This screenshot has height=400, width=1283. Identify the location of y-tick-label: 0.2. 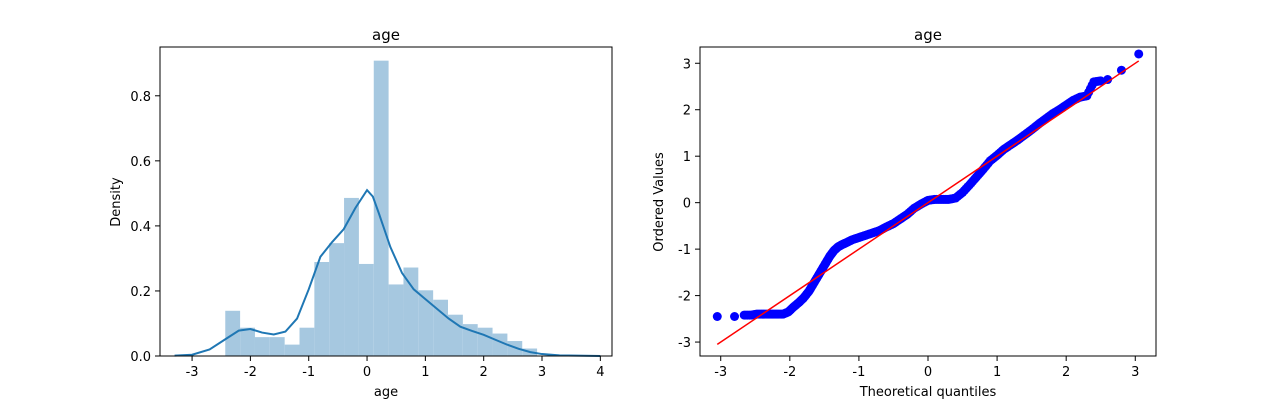
(140, 292).